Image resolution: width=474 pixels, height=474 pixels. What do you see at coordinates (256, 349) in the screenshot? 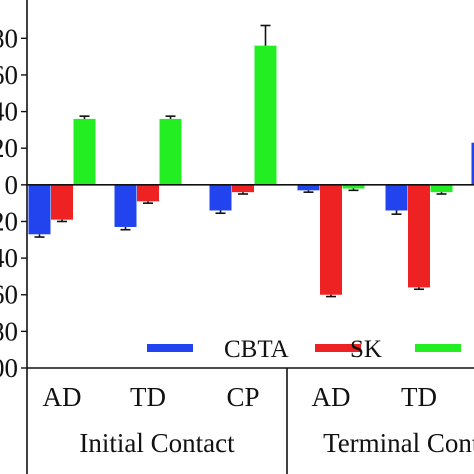
I see `legend-label: CBTA` at bounding box center [256, 349].